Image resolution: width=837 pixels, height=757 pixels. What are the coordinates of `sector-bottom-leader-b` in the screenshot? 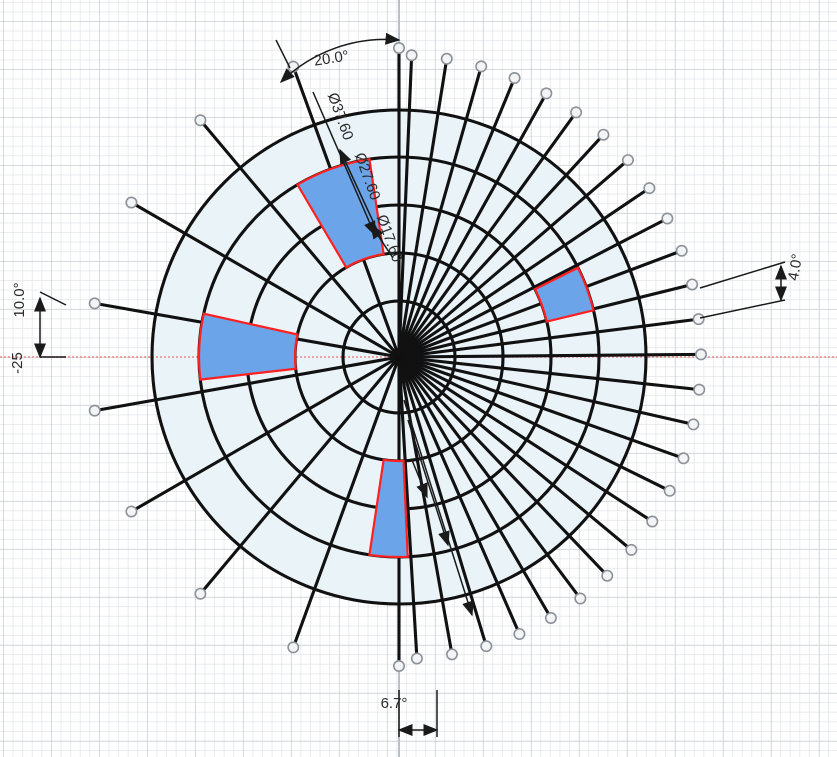 It's located at (428, 483).